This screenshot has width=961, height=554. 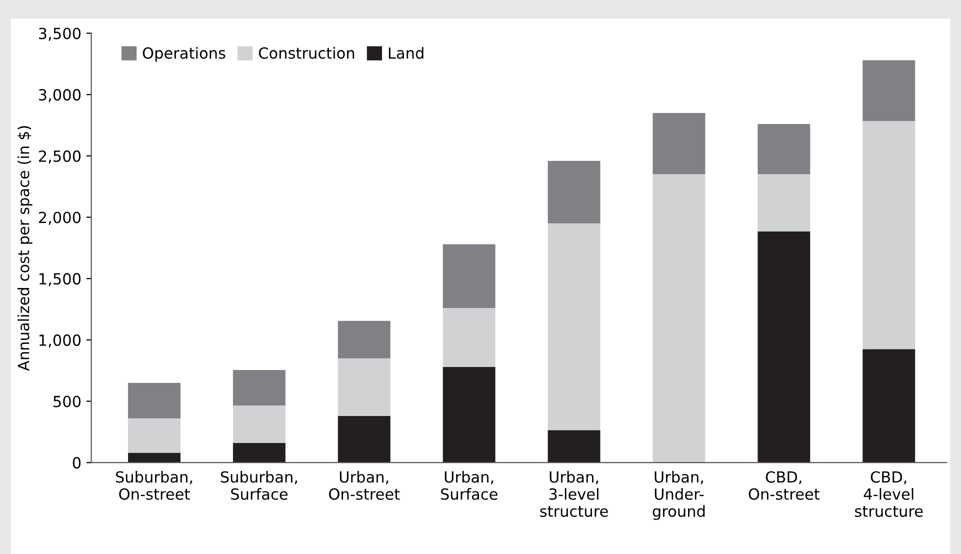 What do you see at coordinates (364, 485) in the screenshot?
I see `x-tick-label: Urban, On-street` at bounding box center [364, 485].